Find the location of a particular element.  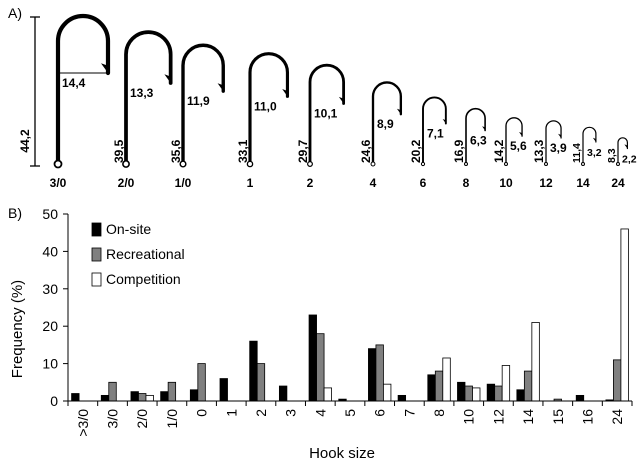

x-tick-label: 0 is located at coordinates (202, 413).